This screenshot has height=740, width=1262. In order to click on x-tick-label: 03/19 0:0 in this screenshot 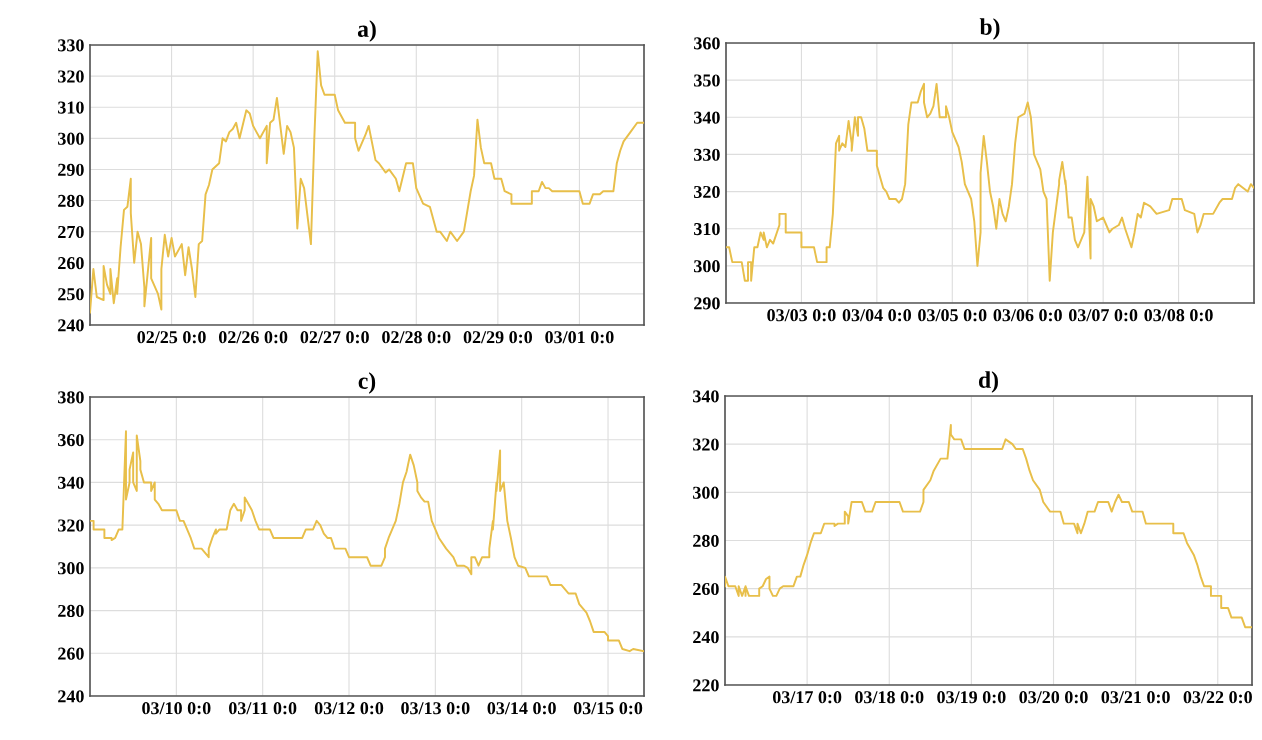, I will do `click(971, 697)`.